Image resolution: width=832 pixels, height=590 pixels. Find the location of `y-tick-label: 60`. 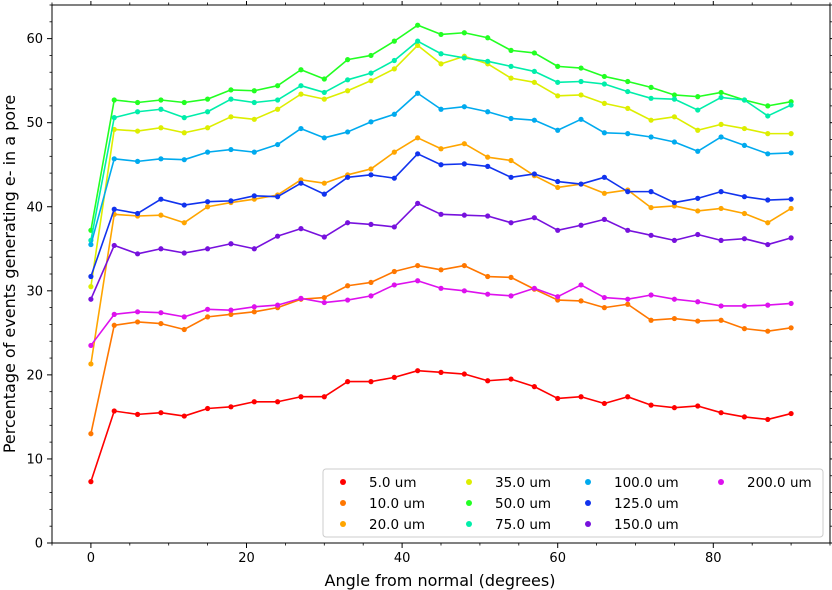

y-tick-label: 60 is located at coordinates (34, 39).